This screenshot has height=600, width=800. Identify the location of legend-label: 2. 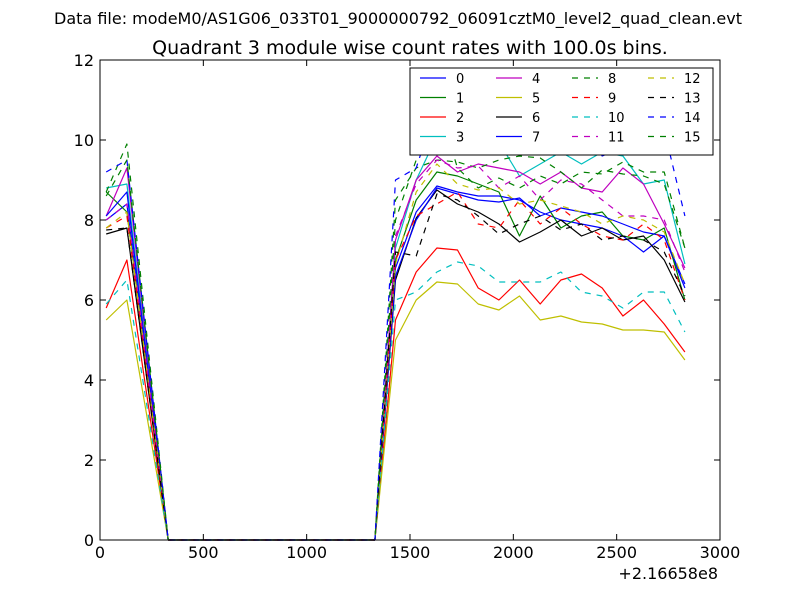
(460, 118).